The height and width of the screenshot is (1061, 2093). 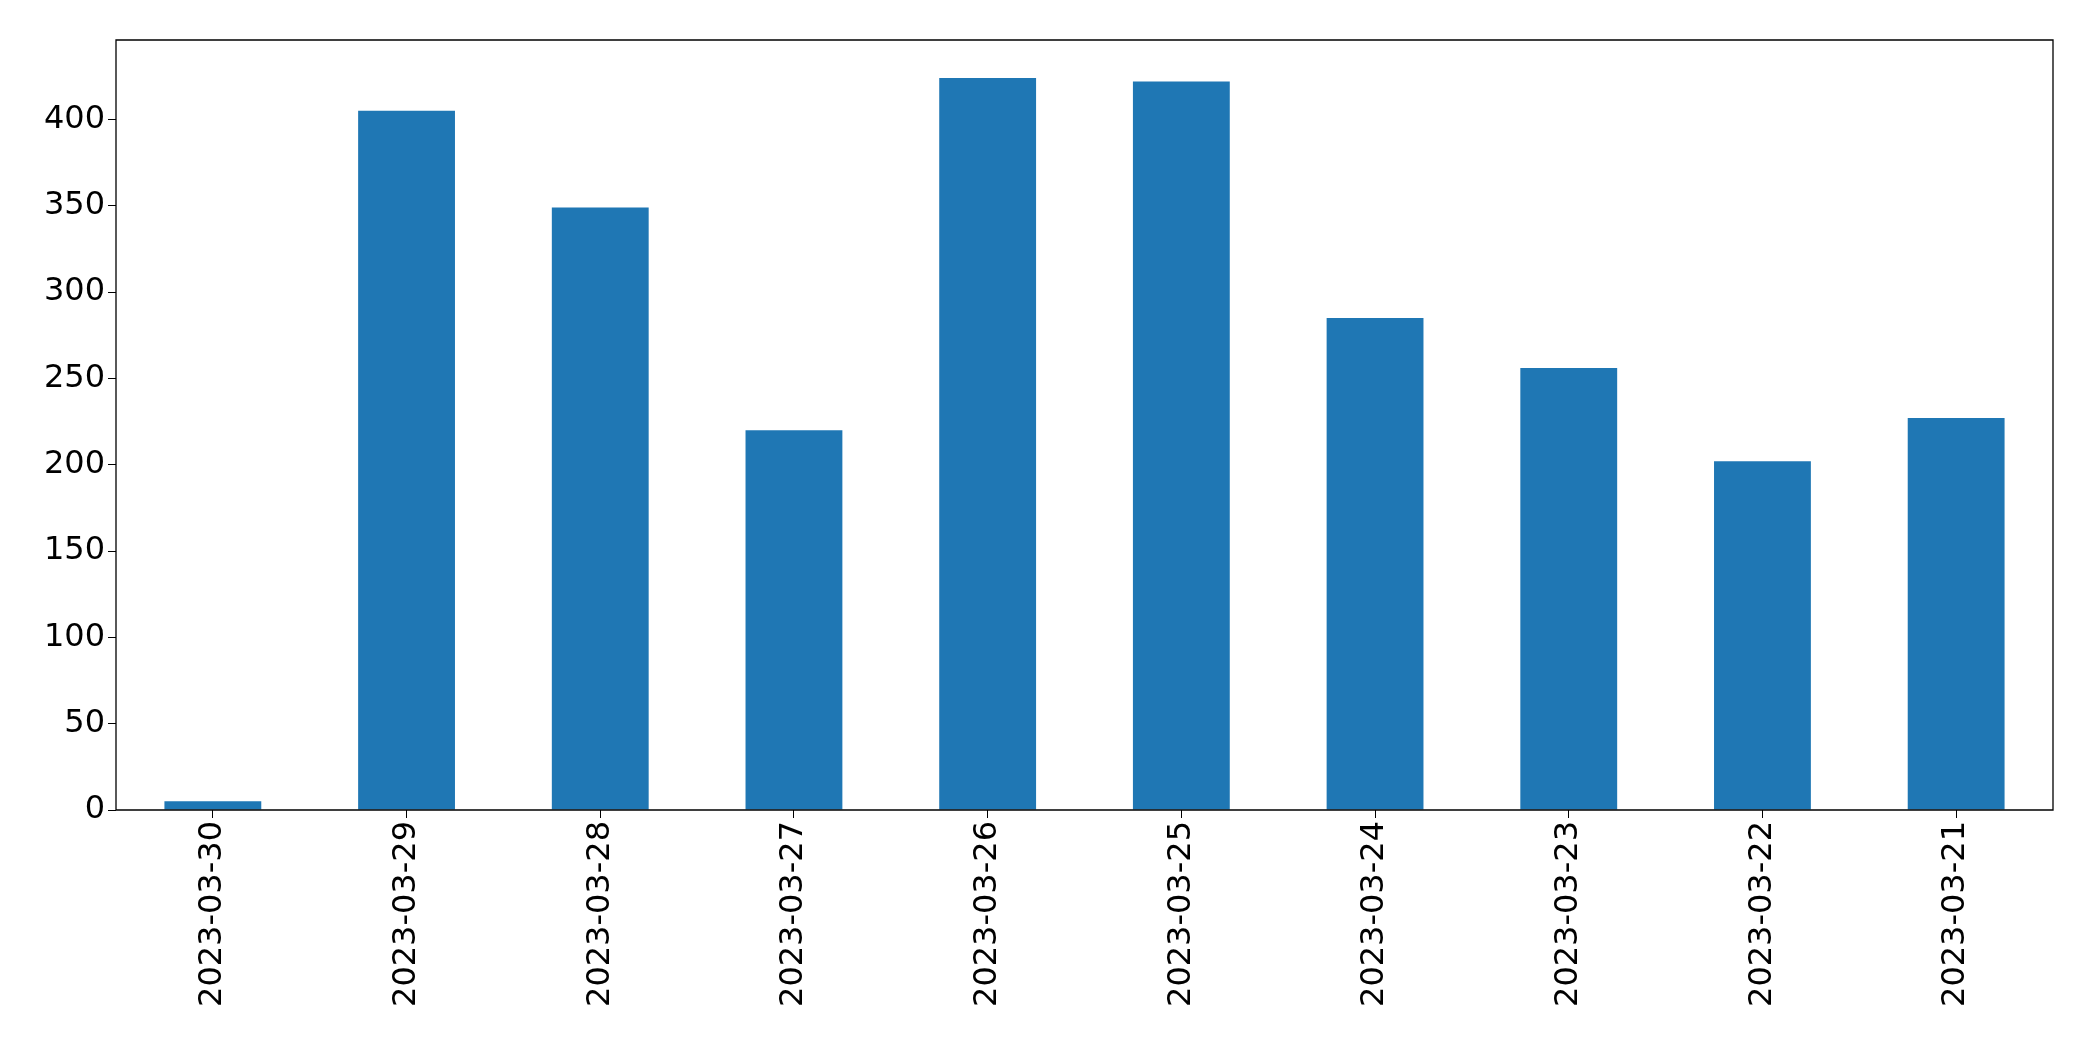 What do you see at coordinates (1953, 914) in the screenshot?
I see `x-tick-label: 2023-03-21` at bounding box center [1953, 914].